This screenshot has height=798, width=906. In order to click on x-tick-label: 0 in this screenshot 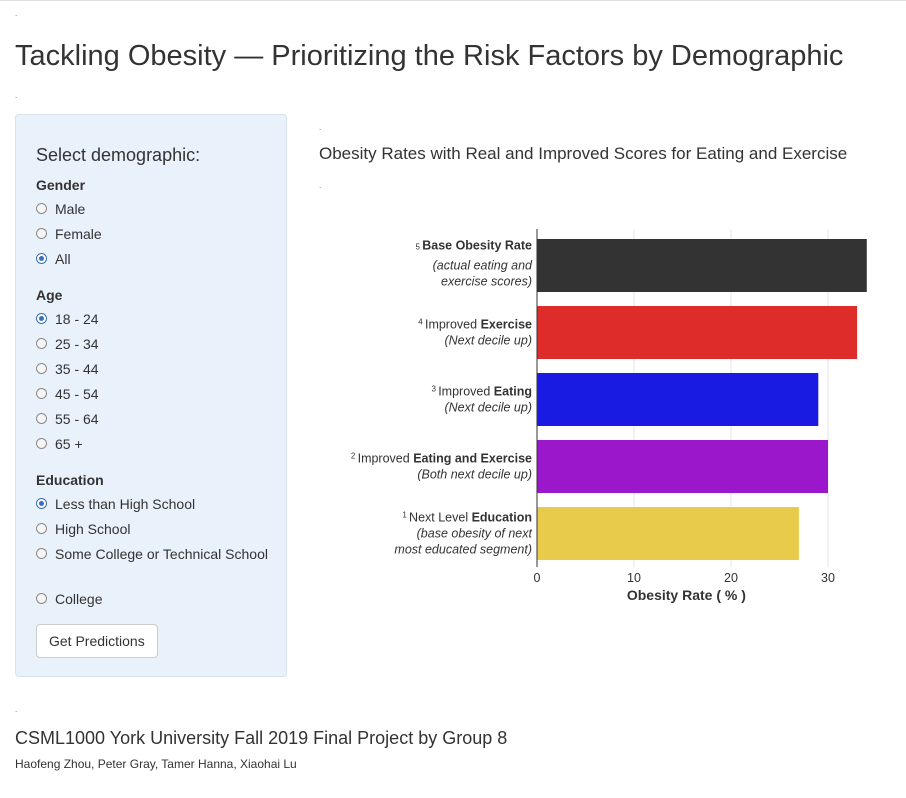, I will do `click(537, 578)`.